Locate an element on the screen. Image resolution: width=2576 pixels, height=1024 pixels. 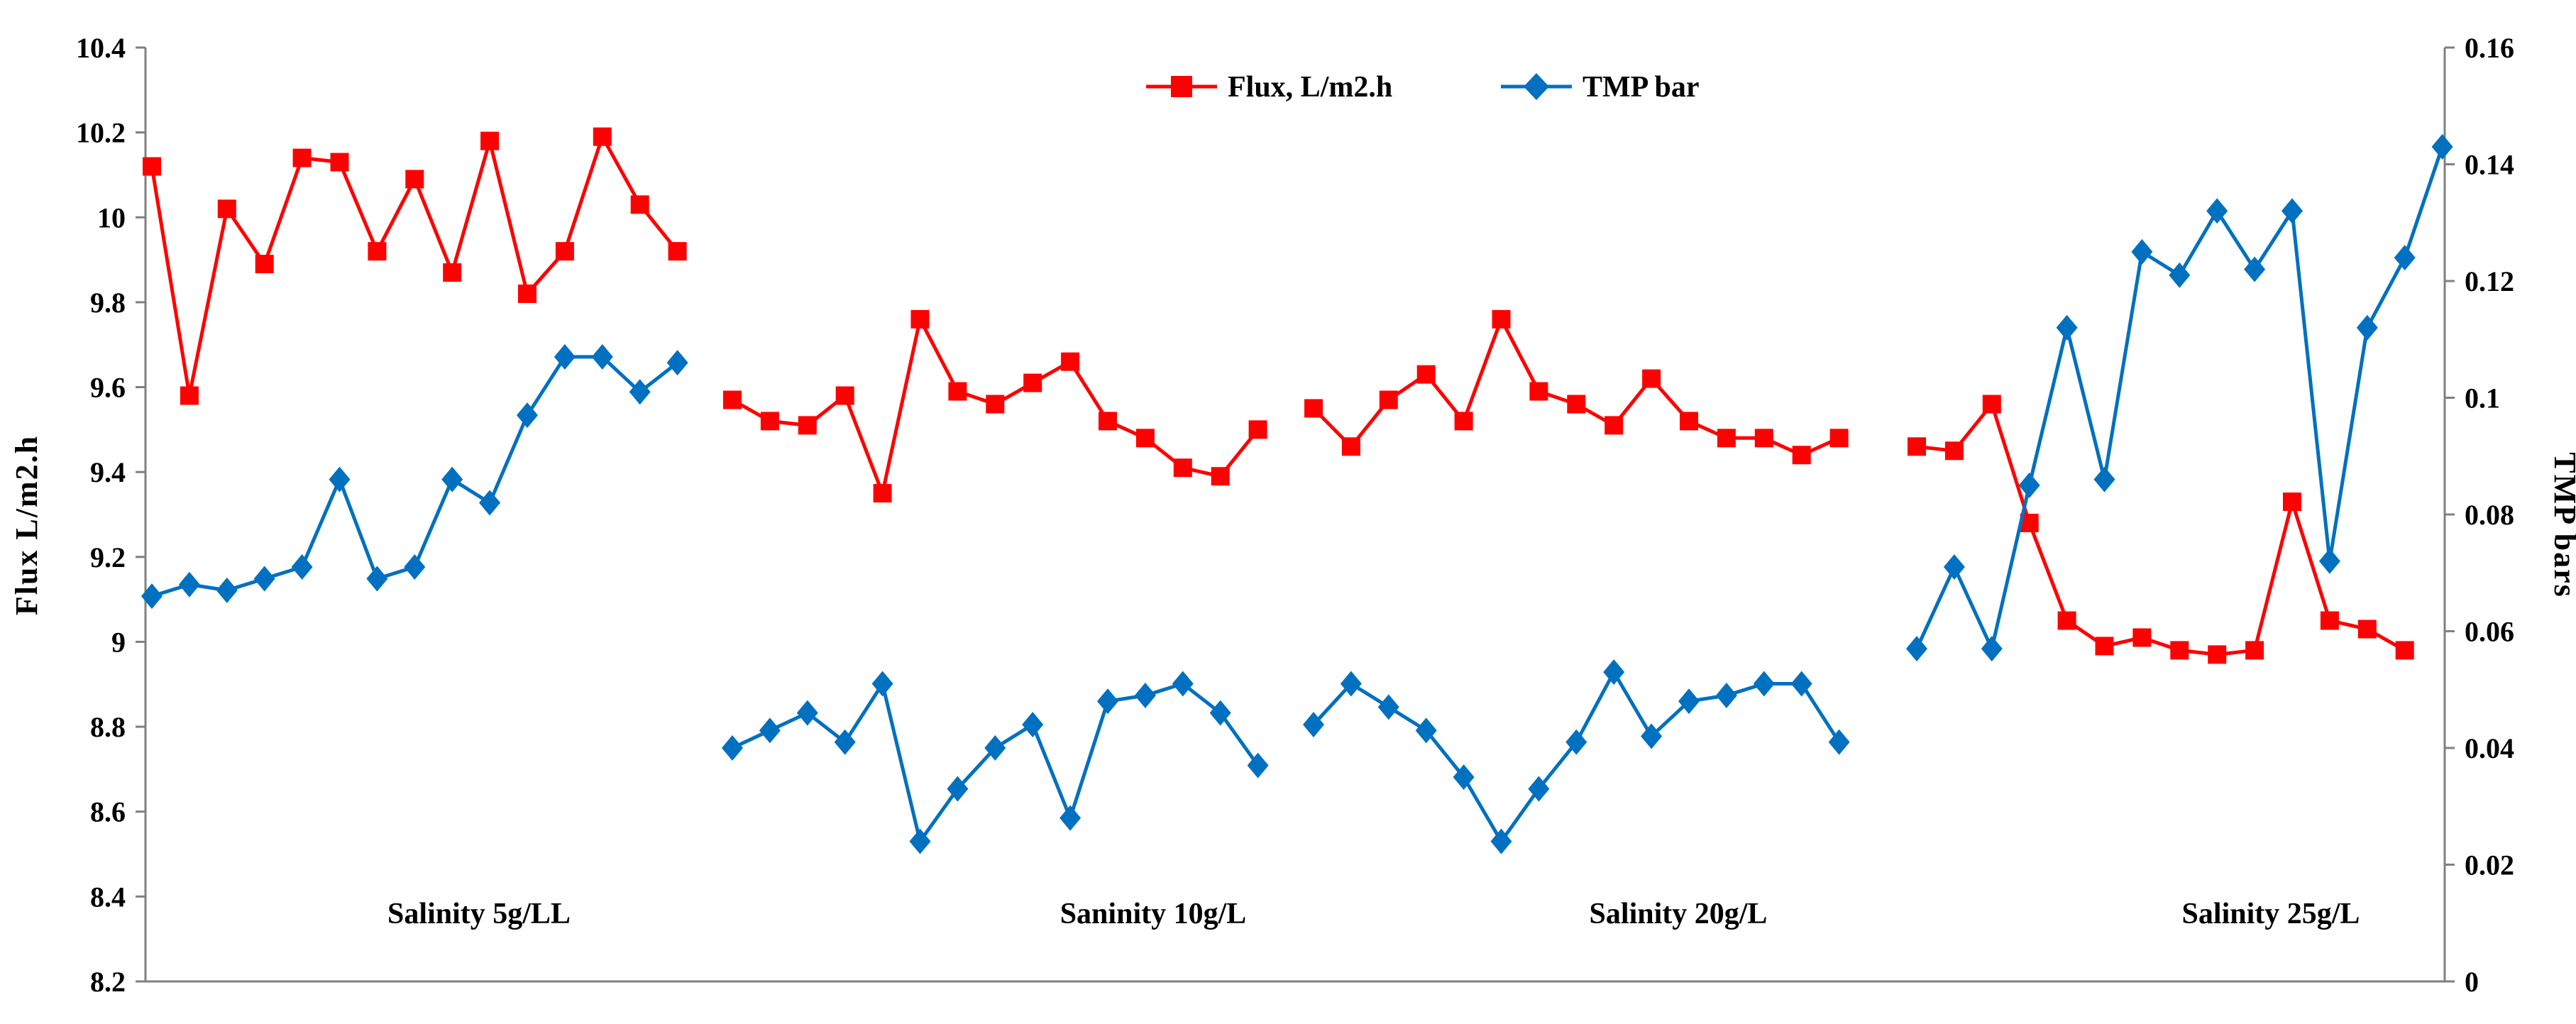
y-tick-label: 10.2 is located at coordinates (101, 133).